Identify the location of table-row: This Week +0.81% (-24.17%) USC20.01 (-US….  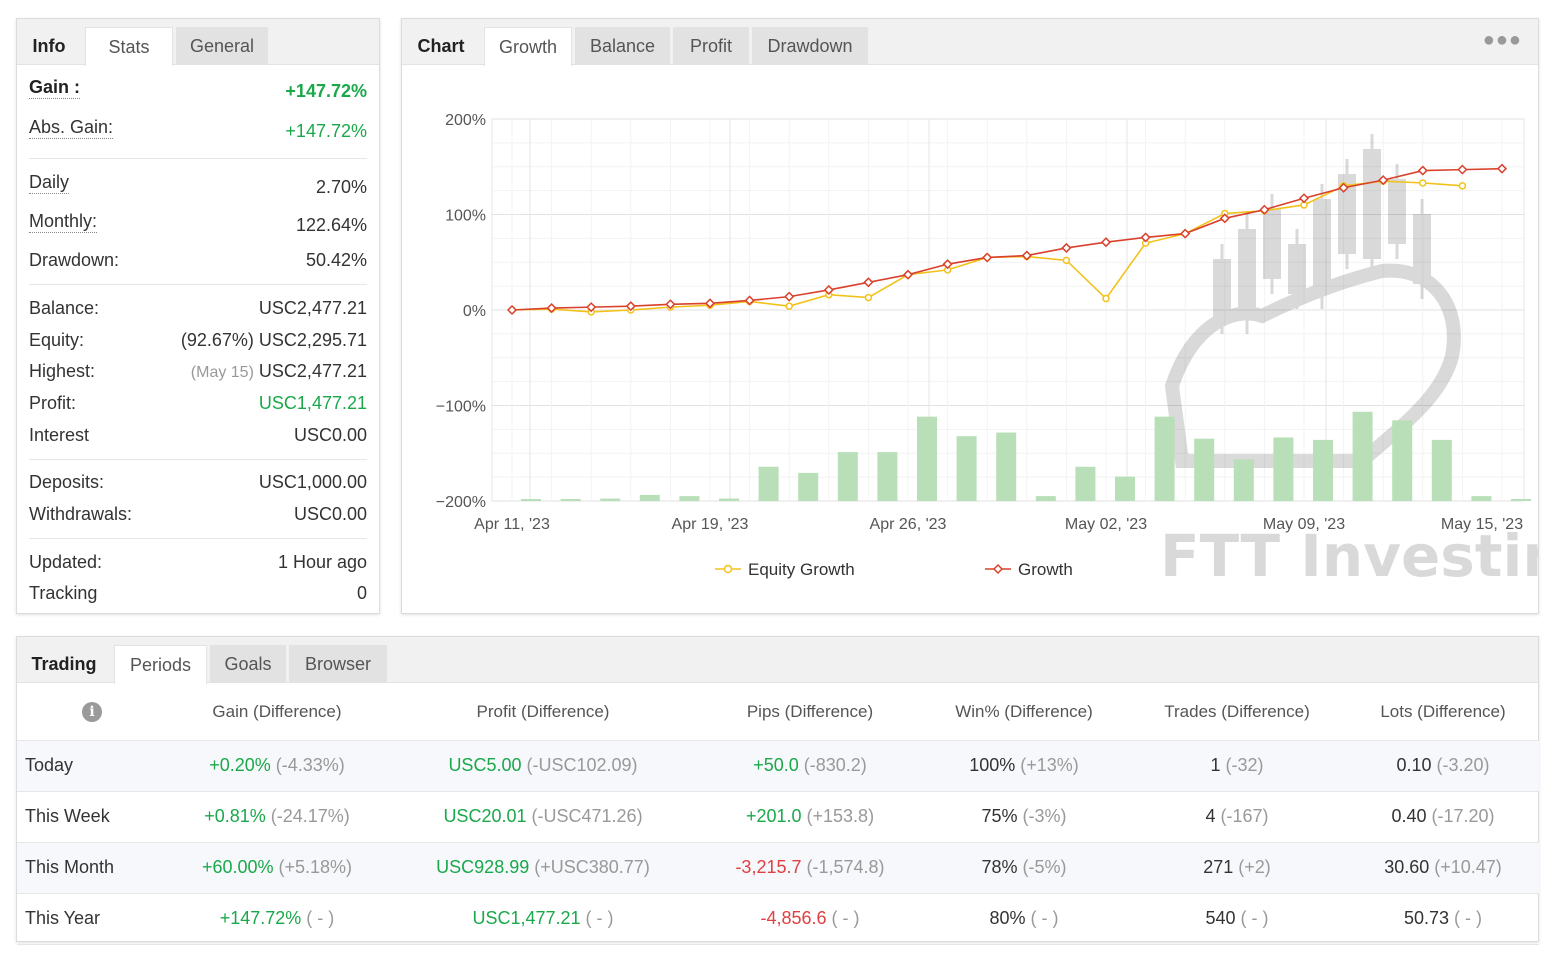
(778, 817).